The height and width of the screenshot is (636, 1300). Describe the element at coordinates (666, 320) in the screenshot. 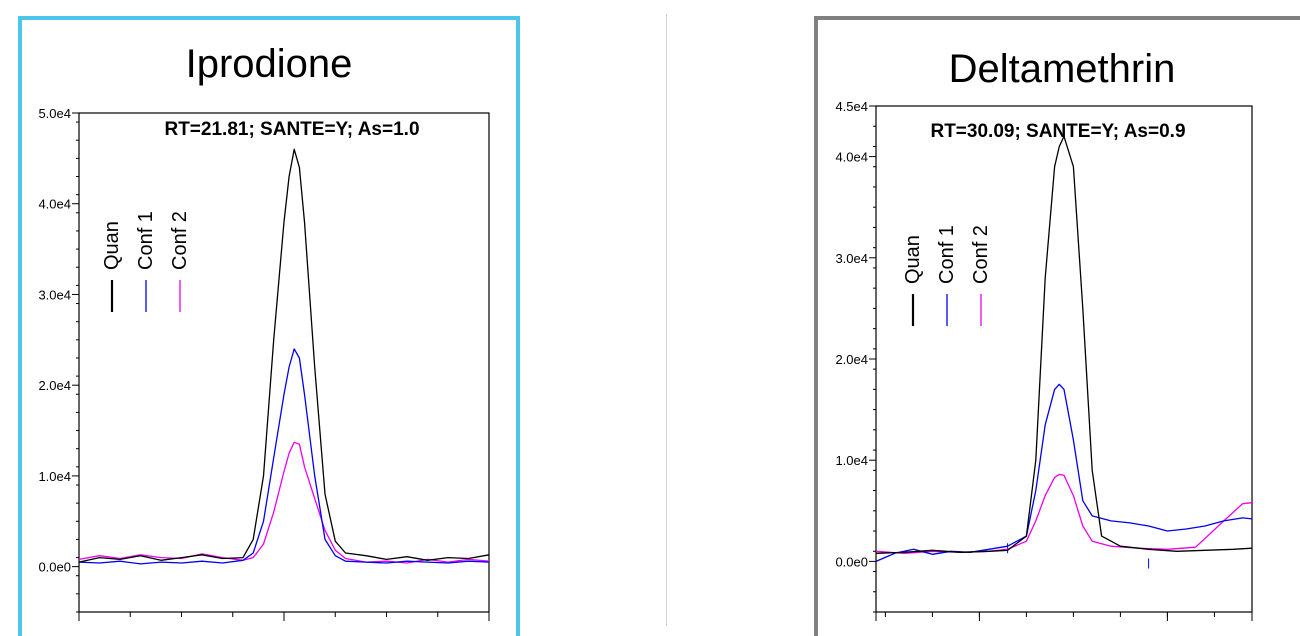

I see `panel-divider` at that location.